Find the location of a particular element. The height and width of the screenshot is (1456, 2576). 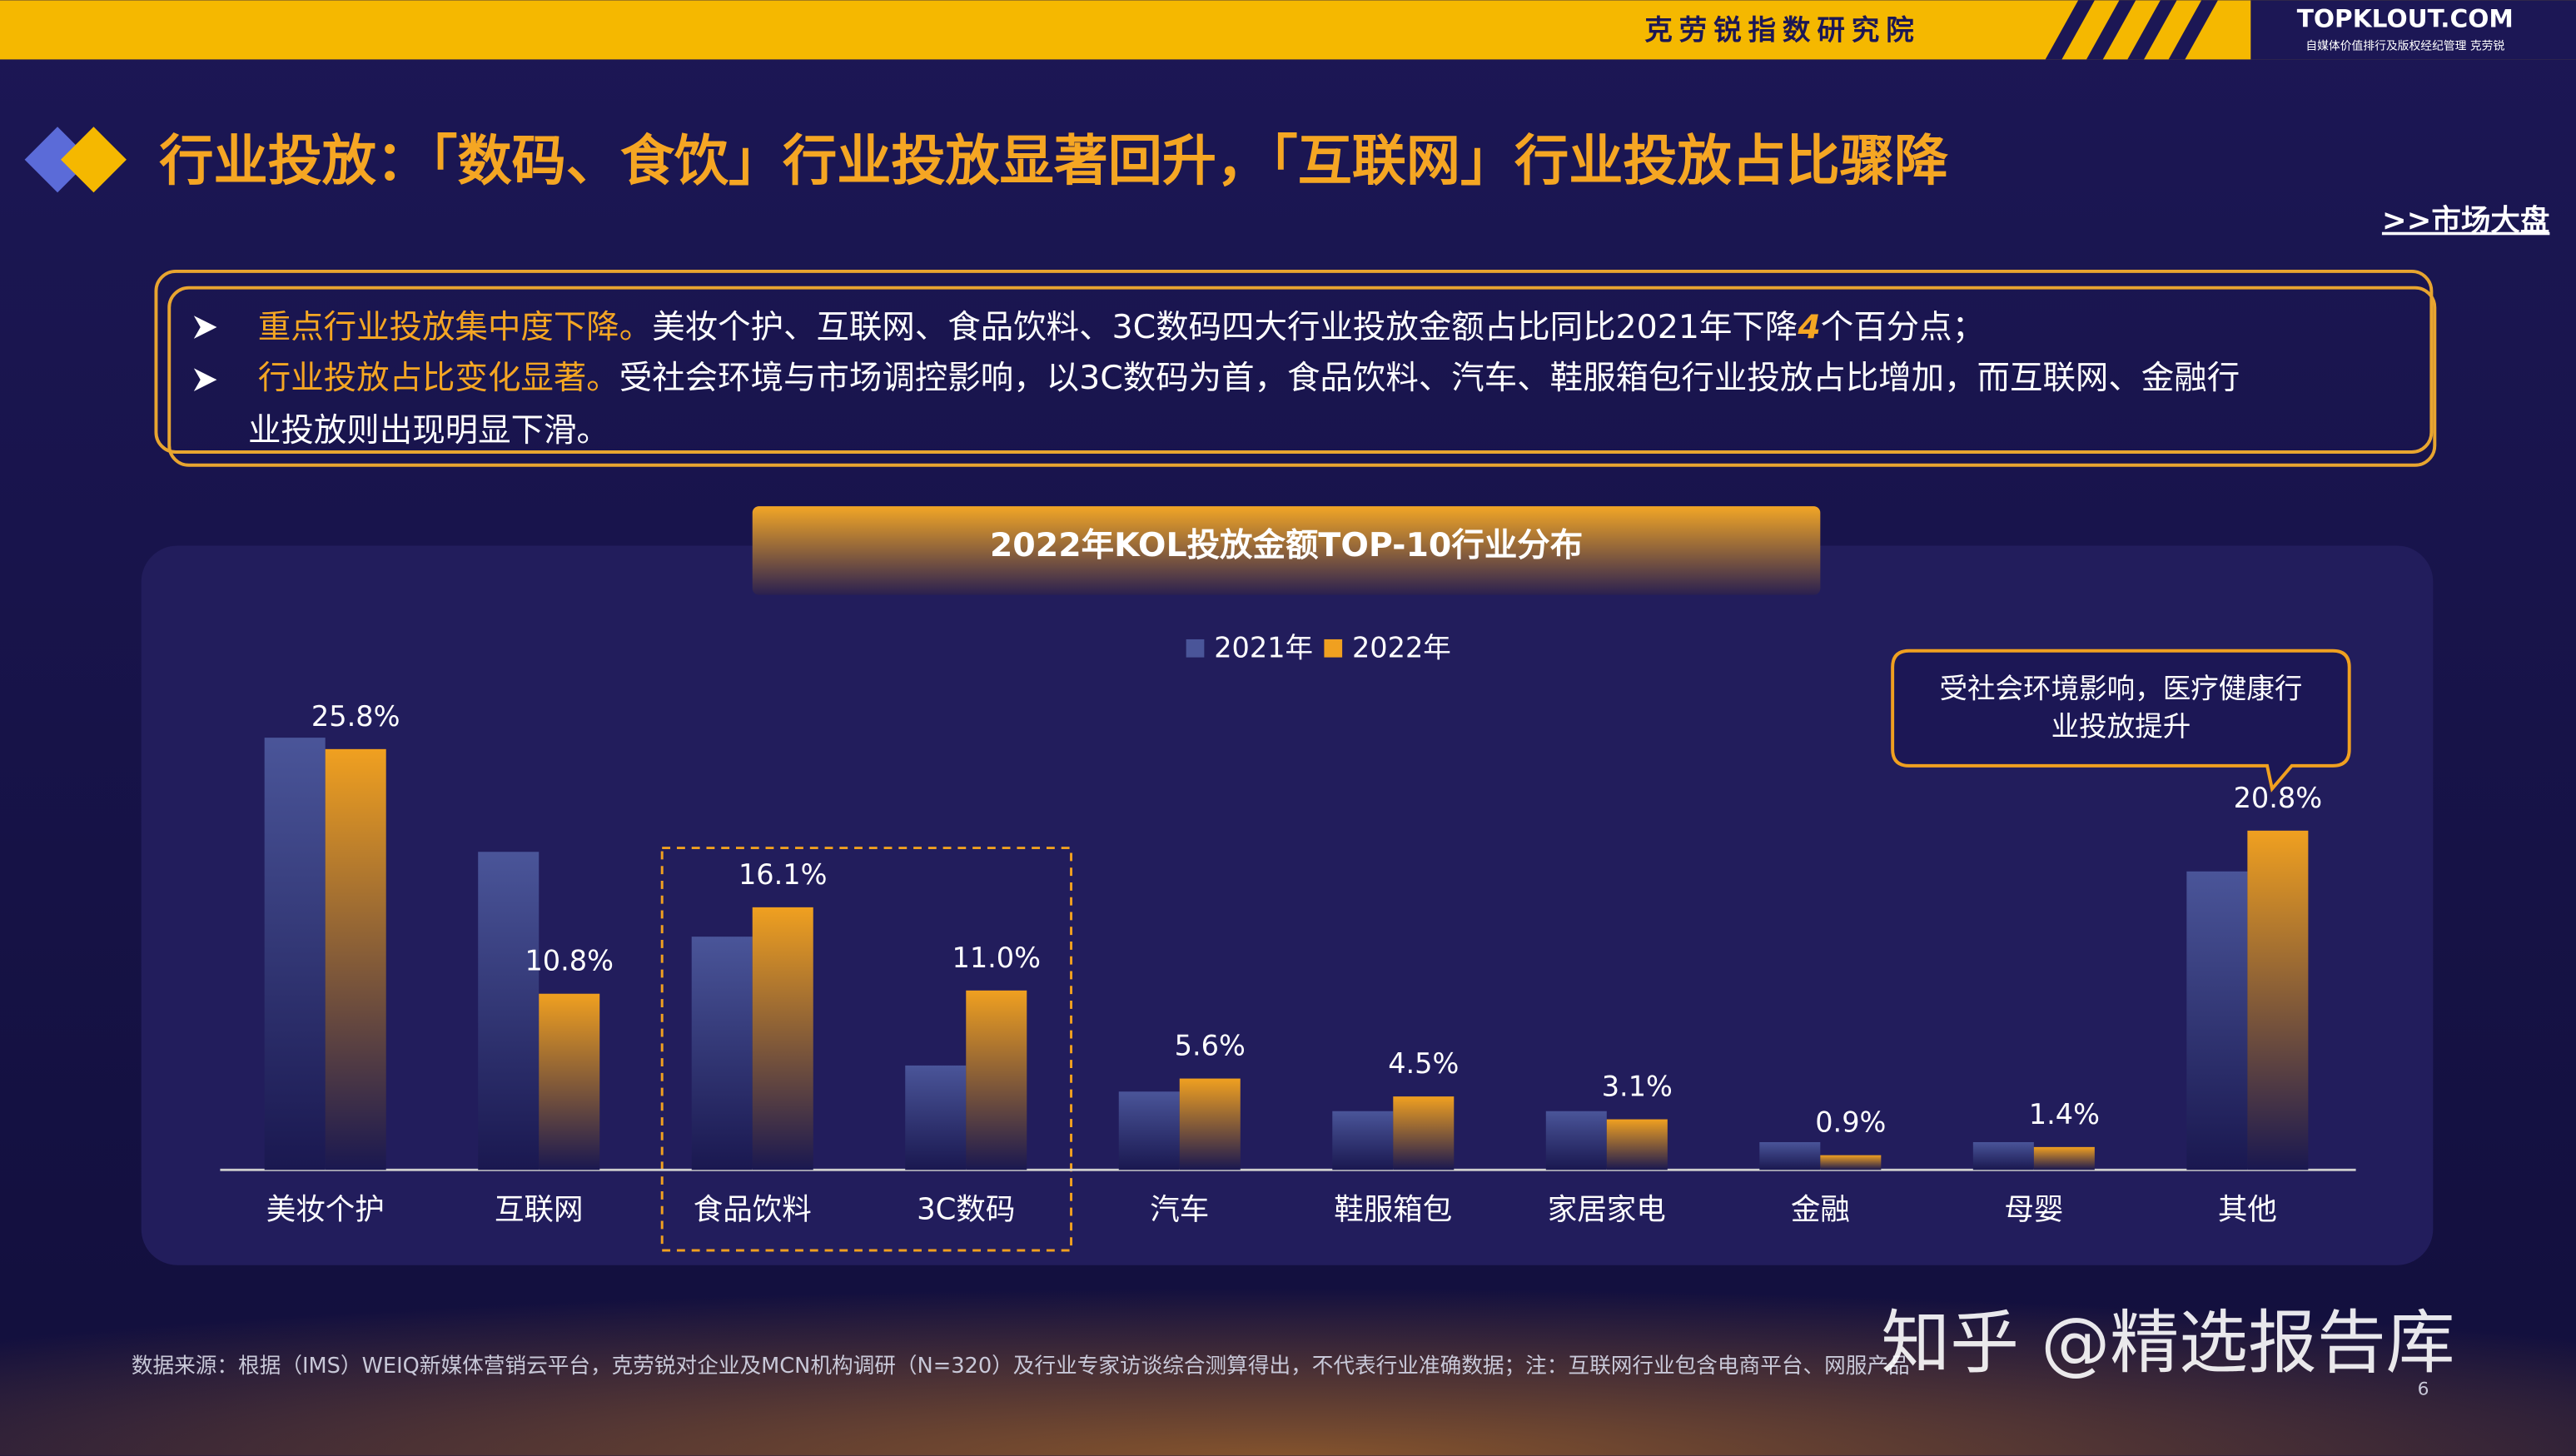

slide-title: 行业投放：「数码、食饮」行业投放显著回升，「互联网」行业投放占比骤降 is located at coordinates (1054, 162).